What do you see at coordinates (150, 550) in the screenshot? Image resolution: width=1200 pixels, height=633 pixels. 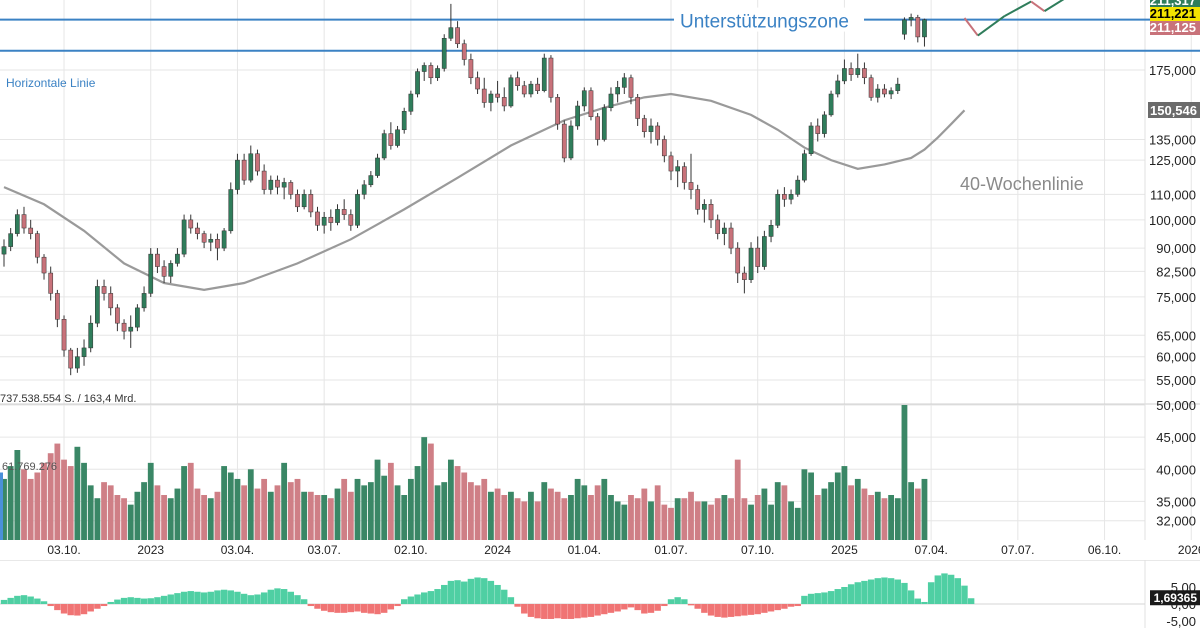 I see `time-tick-label: 2023` at bounding box center [150, 550].